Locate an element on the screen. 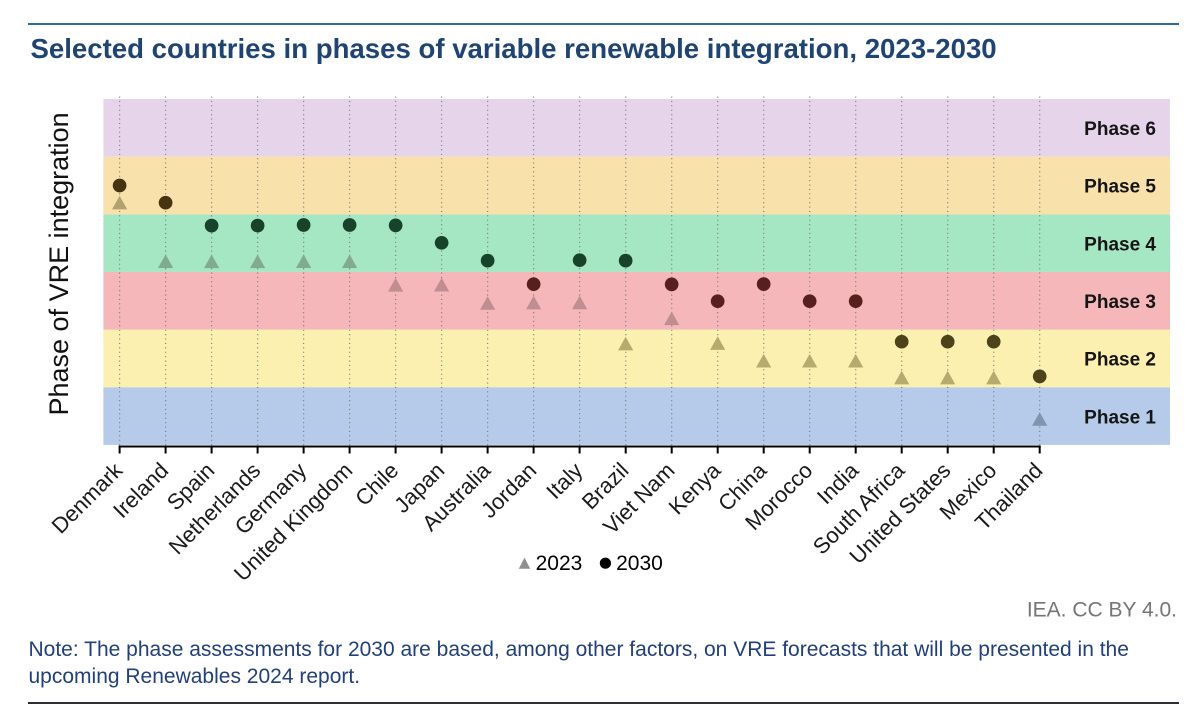 The height and width of the screenshot is (725, 1200). svg-text: Phase 1 is located at coordinates (1120, 417).